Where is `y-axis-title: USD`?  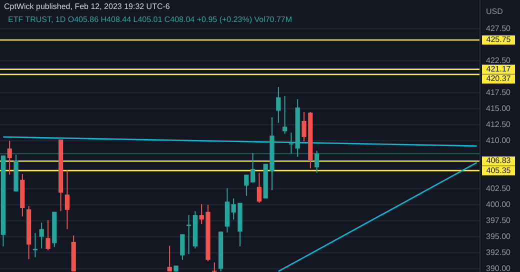
y-axis-title: USD is located at coordinates (495, 11).